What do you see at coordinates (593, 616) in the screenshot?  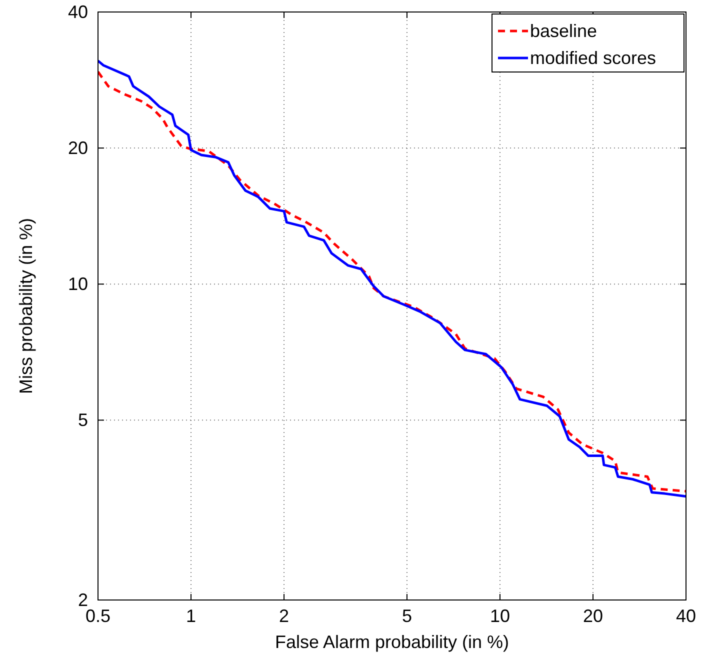 I see `x-tick-label: 20` at bounding box center [593, 616].